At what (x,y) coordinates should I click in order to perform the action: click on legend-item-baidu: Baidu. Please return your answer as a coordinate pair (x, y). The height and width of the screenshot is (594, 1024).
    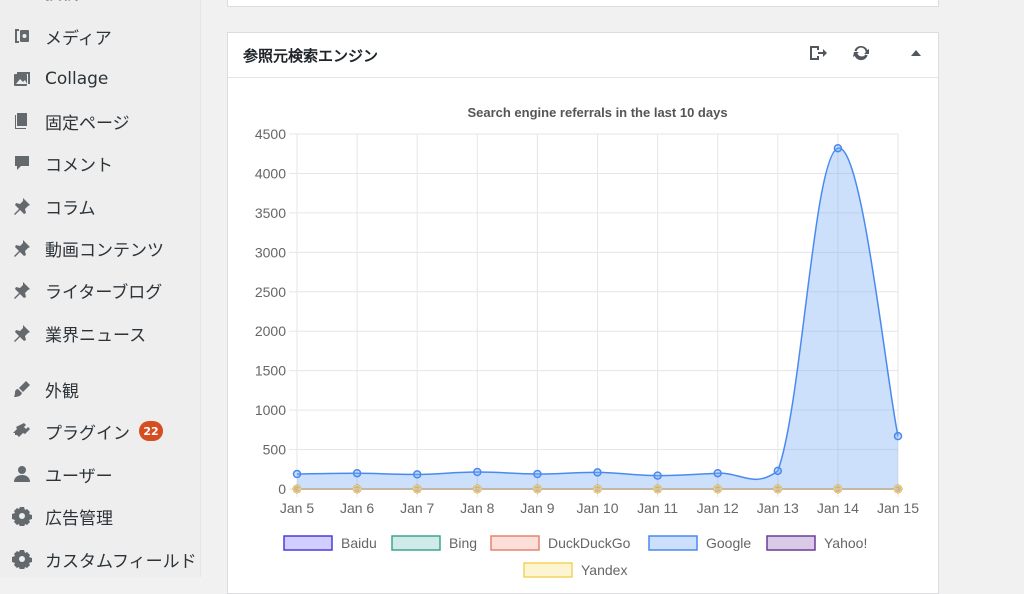
    Looking at the image, I should click on (330, 543).